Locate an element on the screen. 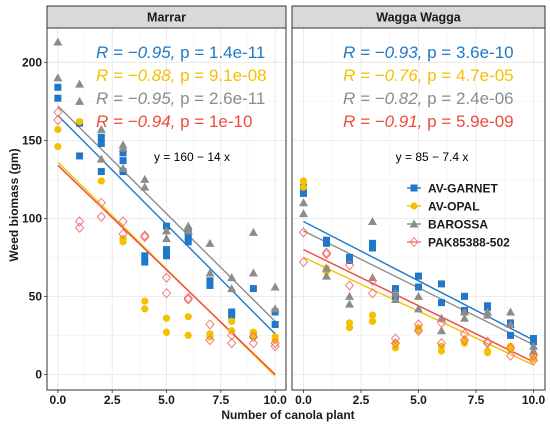 The image size is (550, 428). fit-line-av-garnet is located at coordinates (418, 280).